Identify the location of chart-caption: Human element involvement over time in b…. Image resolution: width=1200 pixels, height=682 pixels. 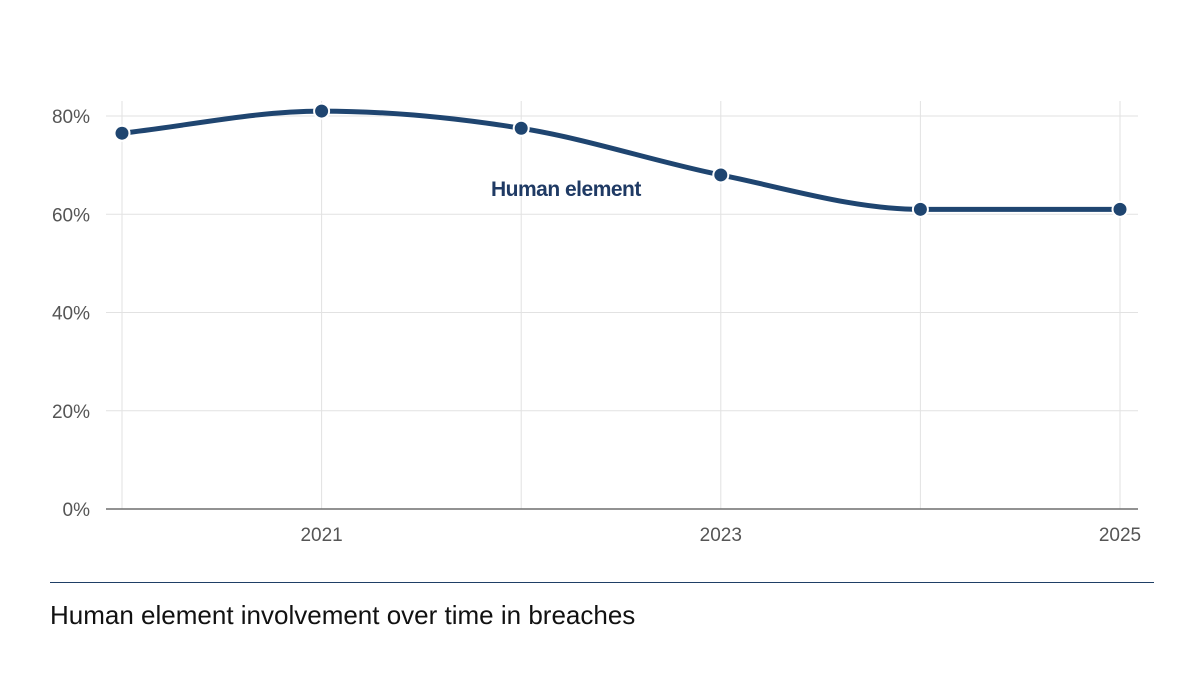
(343, 615).